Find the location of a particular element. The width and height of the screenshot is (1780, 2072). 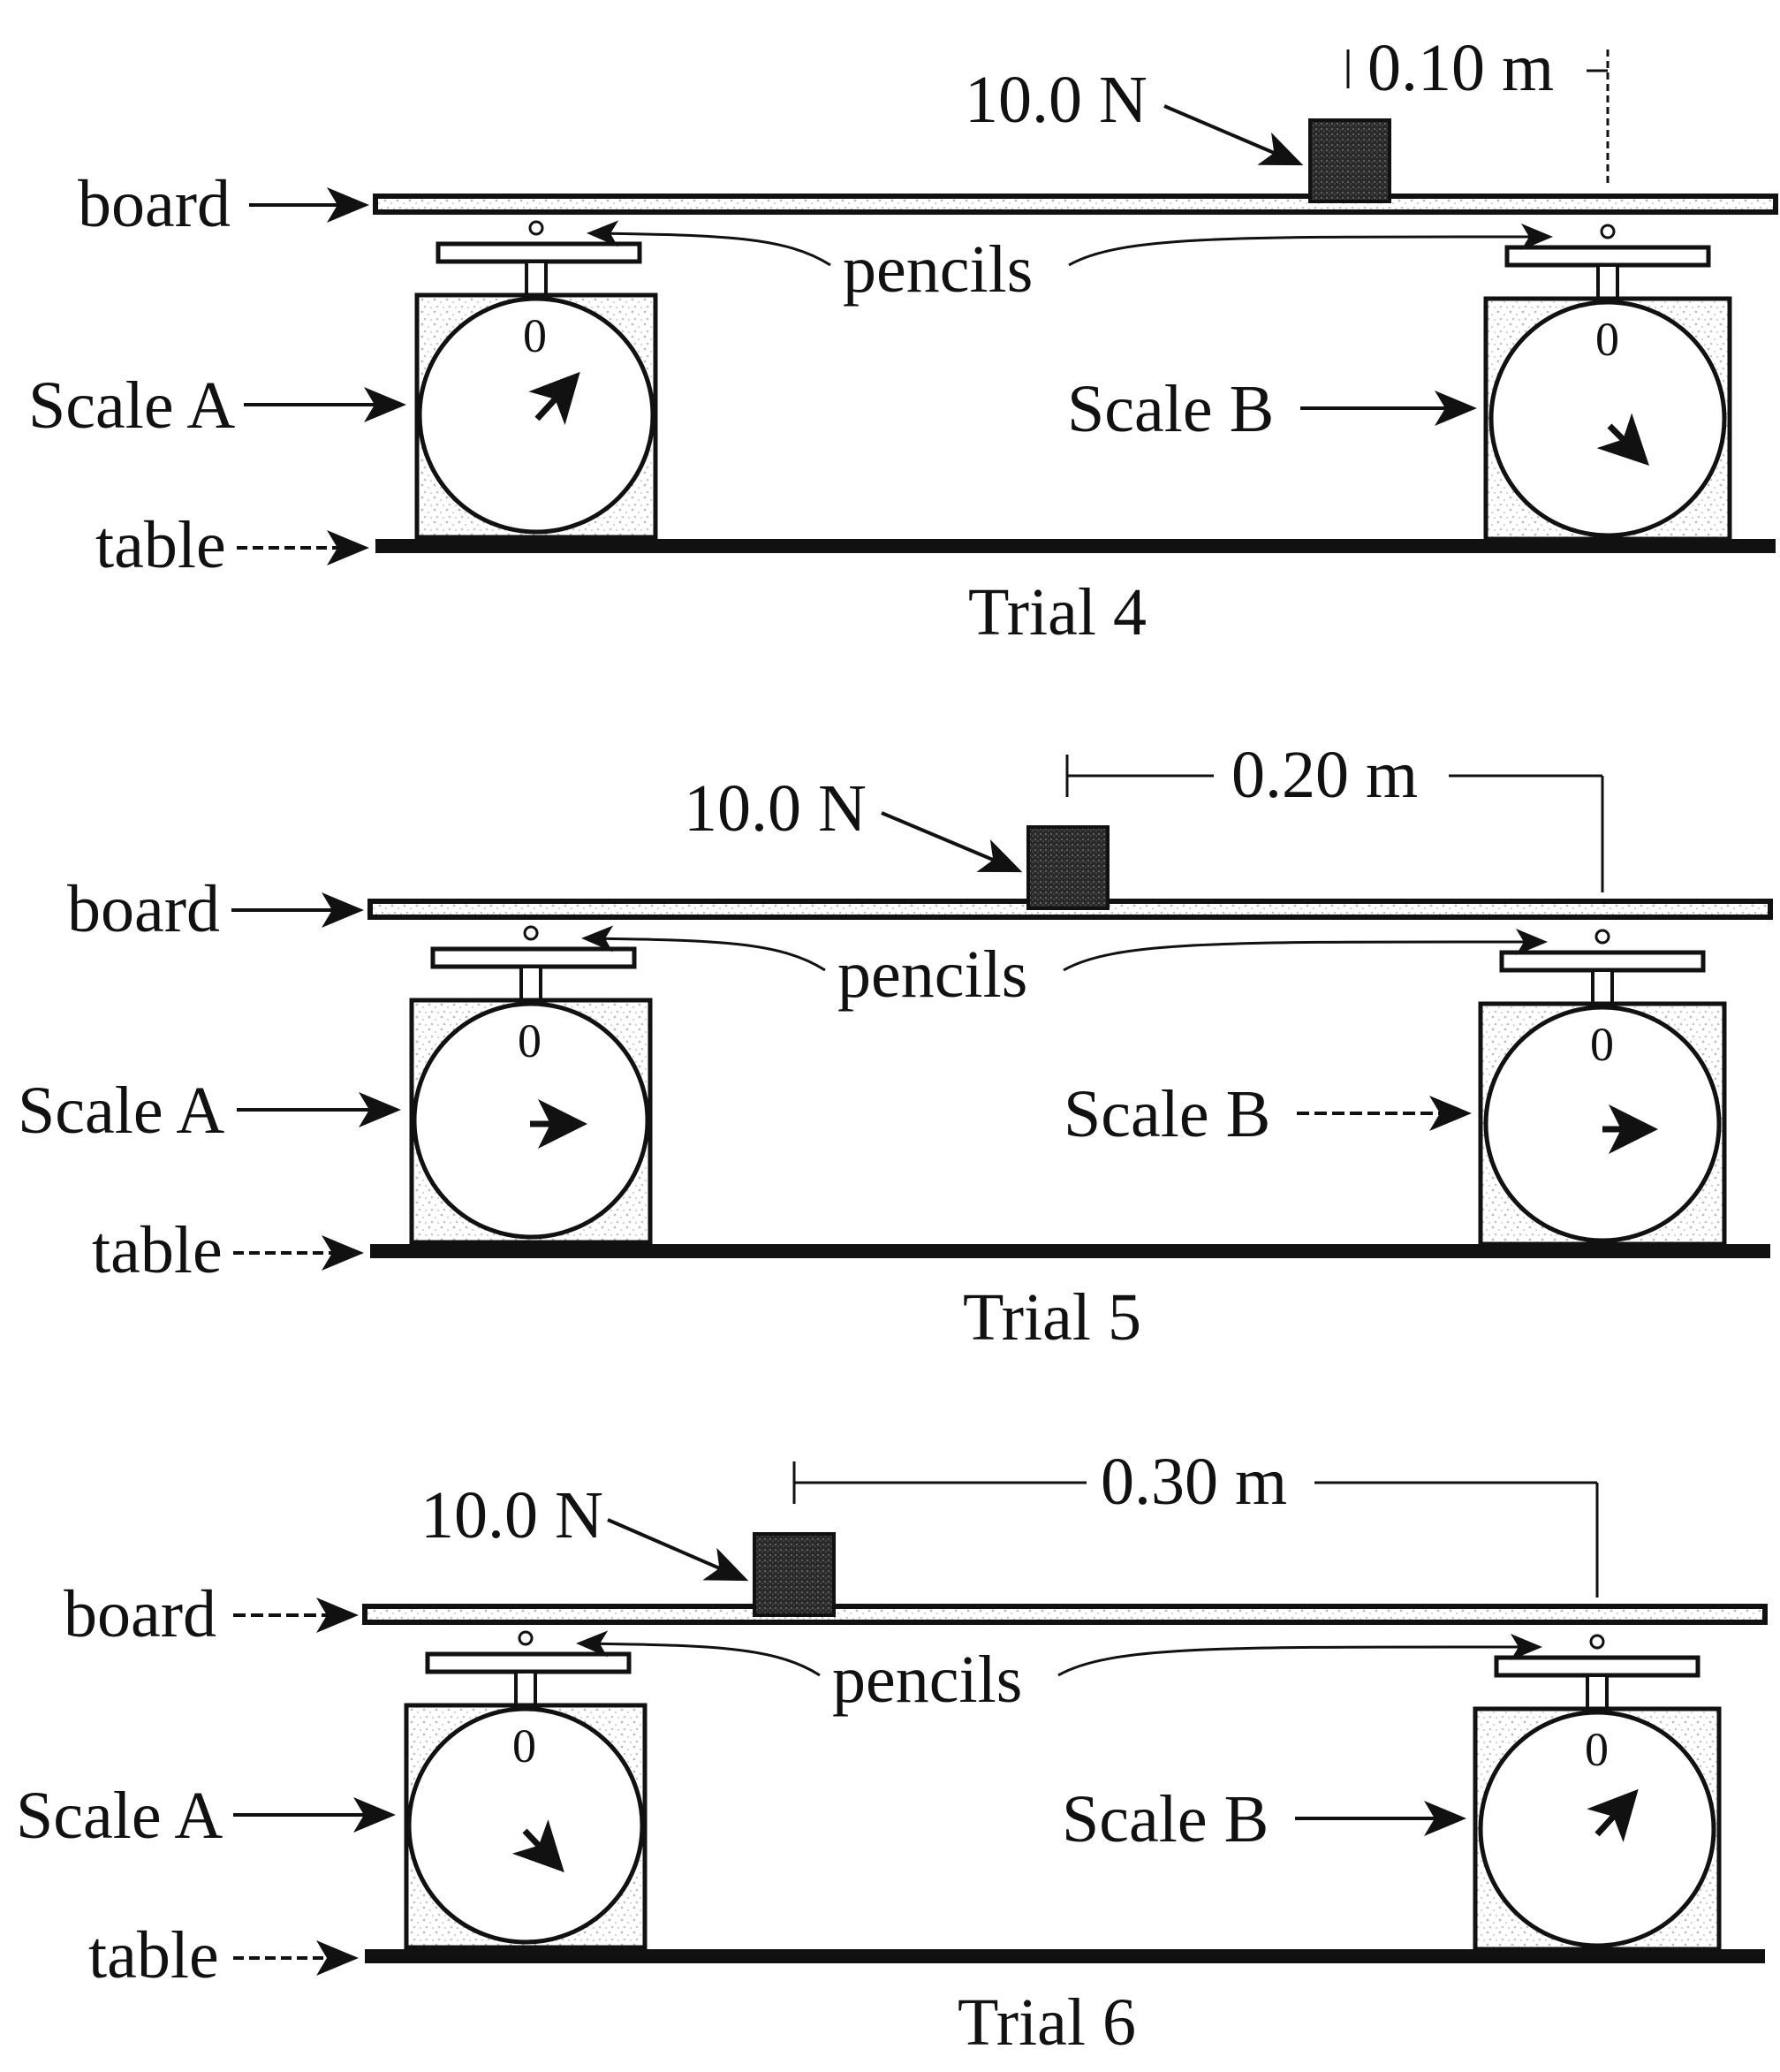

scale-b-dial is located at coordinates (1602, 1124).